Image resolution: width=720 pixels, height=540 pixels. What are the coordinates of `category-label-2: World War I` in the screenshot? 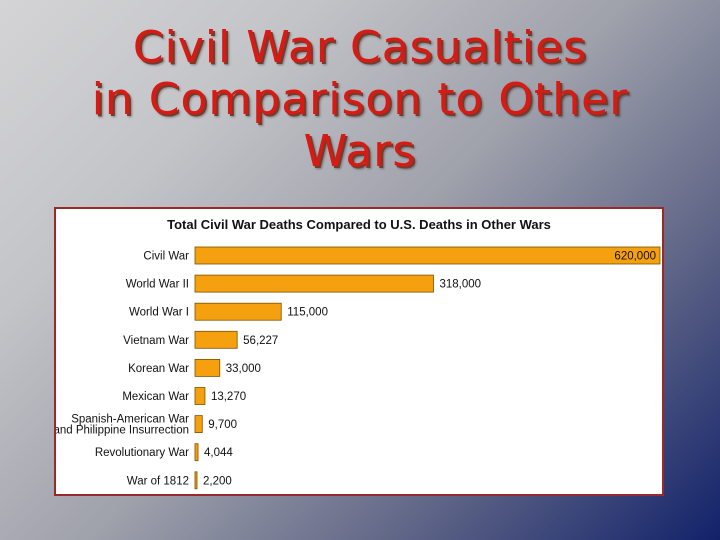 It's located at (159, 313).